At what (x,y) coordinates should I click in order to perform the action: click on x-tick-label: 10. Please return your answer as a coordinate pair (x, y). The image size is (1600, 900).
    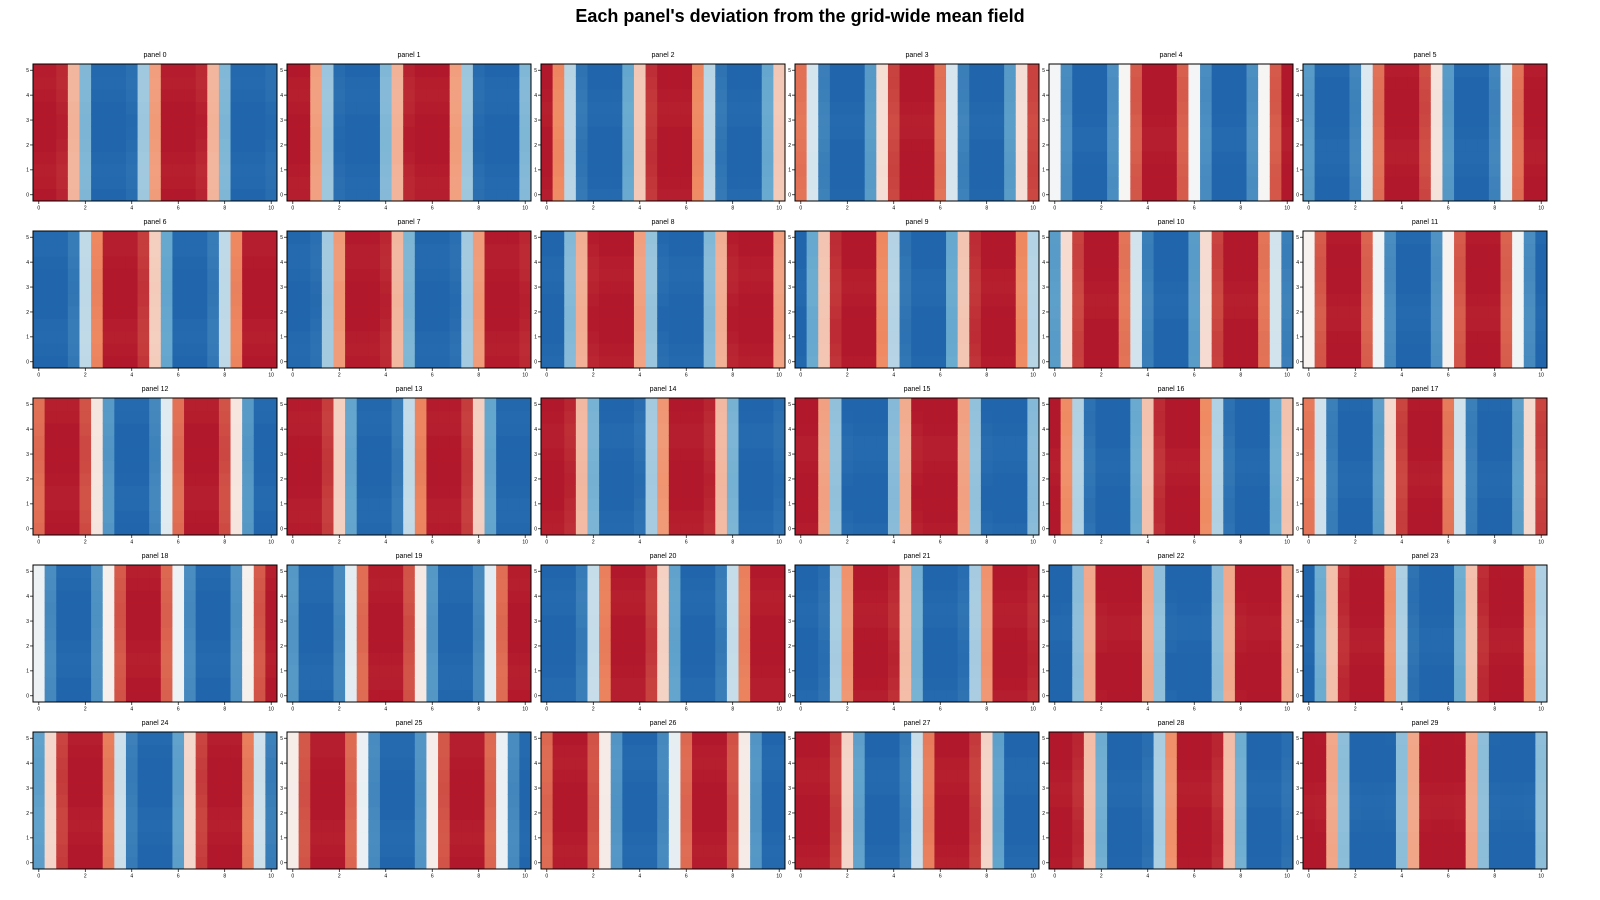
    Looking at the image, I should click on (525, 209).